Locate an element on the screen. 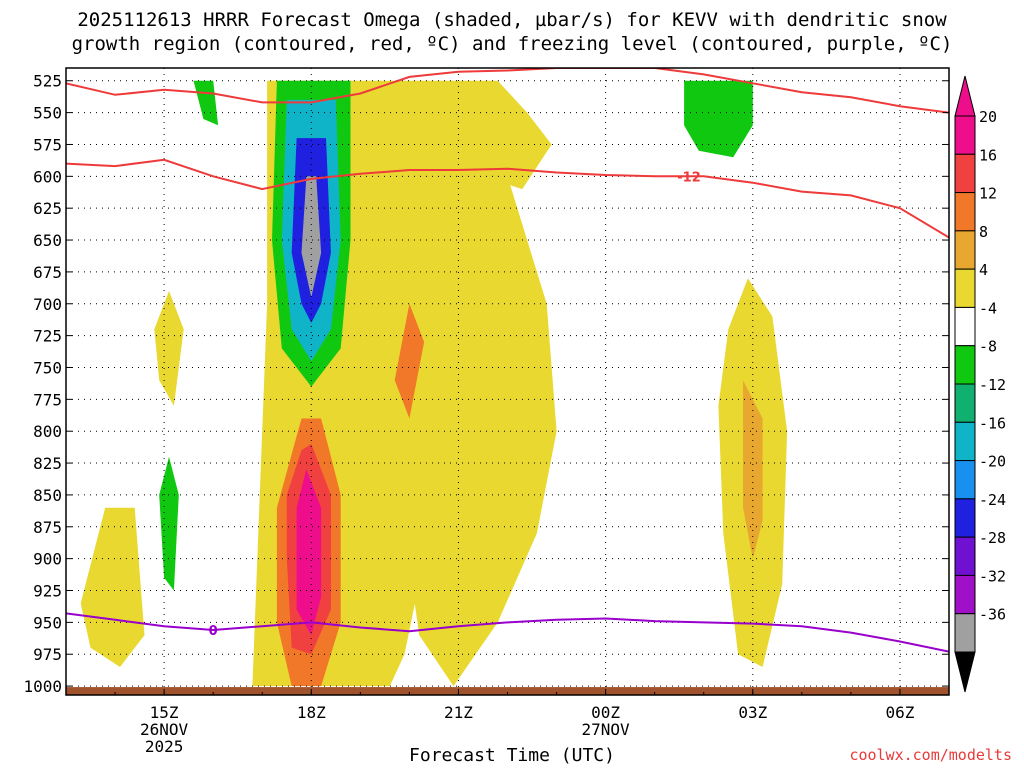 The image size is (1024, 768). colorbar: 20 16 12 8 4 -4 -8 -12 -16 -20 -24 -28 -32 -36 is located at coordinates (980, 384).